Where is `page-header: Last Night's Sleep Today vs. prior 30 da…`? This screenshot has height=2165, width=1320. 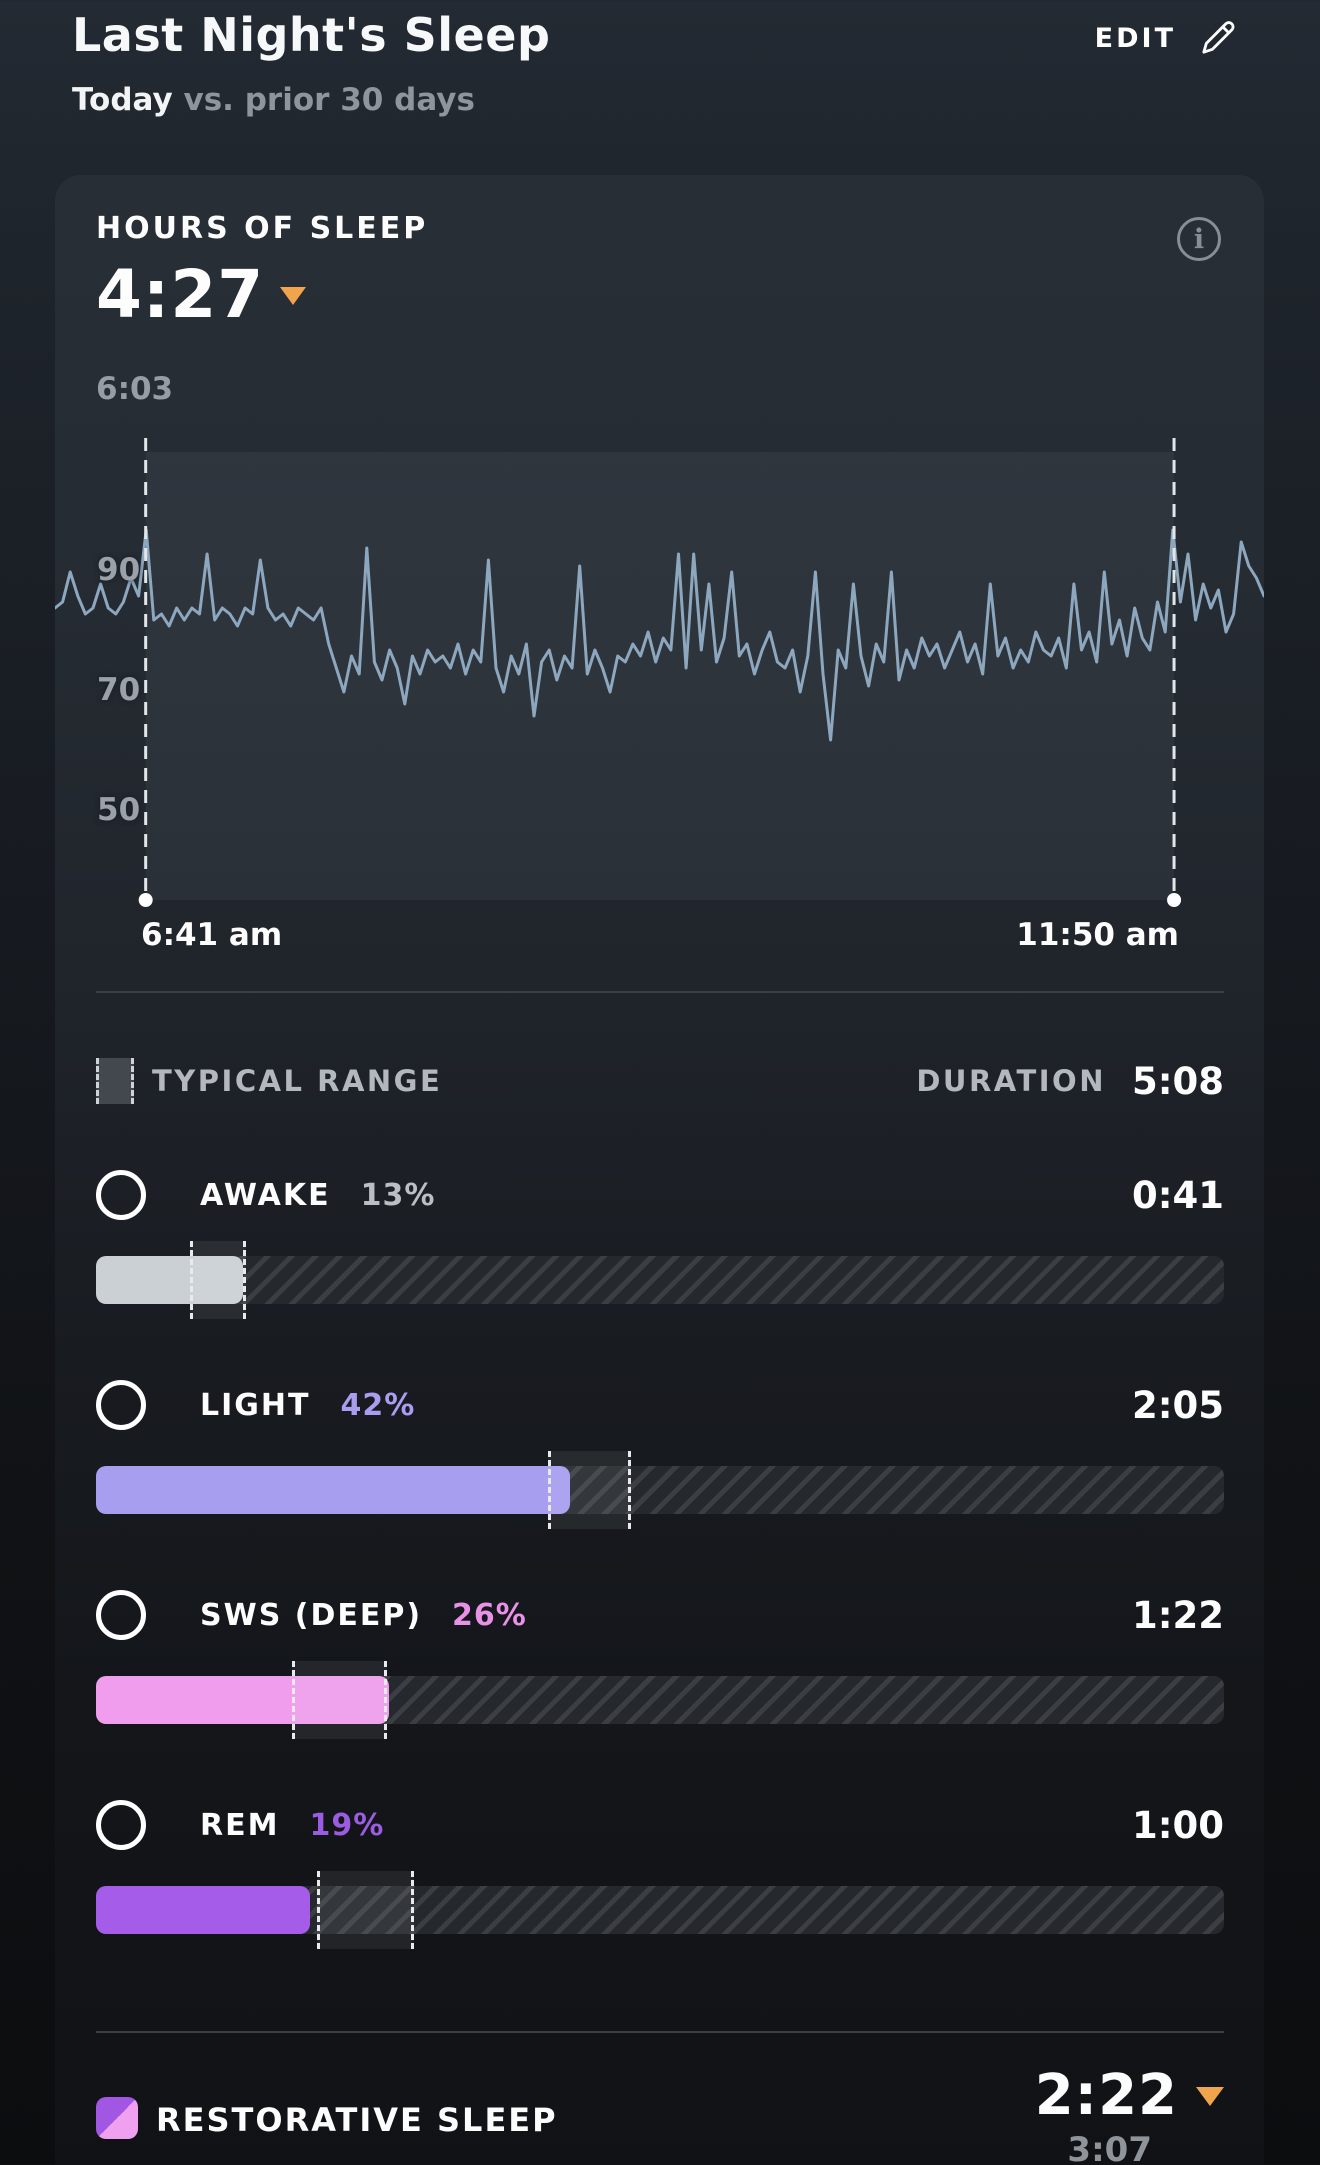
page-header: Last Night's Sleep Today vs. prior 30 da… is located at coordinates (660, 63).